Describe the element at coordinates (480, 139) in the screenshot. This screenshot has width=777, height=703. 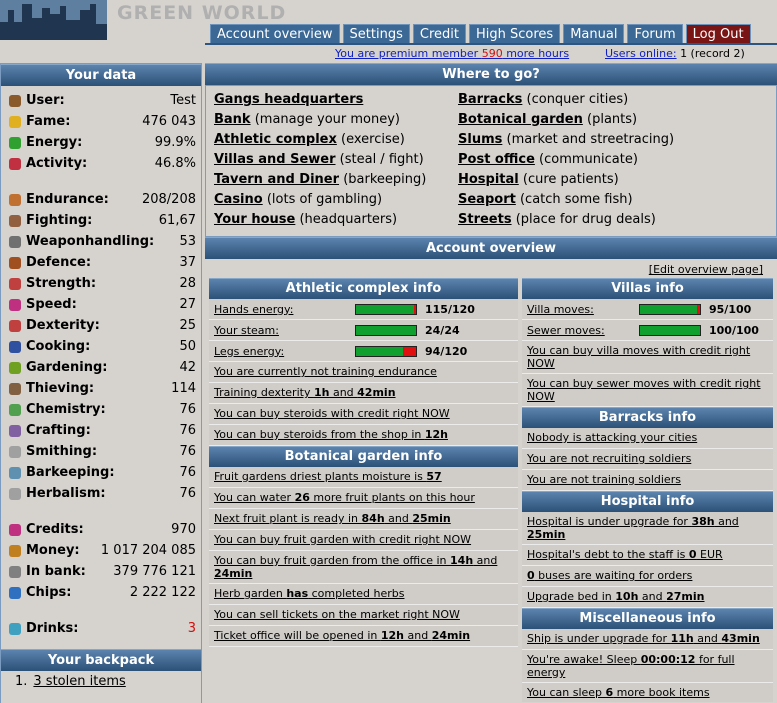
I see `place-link: Slums` at that location.